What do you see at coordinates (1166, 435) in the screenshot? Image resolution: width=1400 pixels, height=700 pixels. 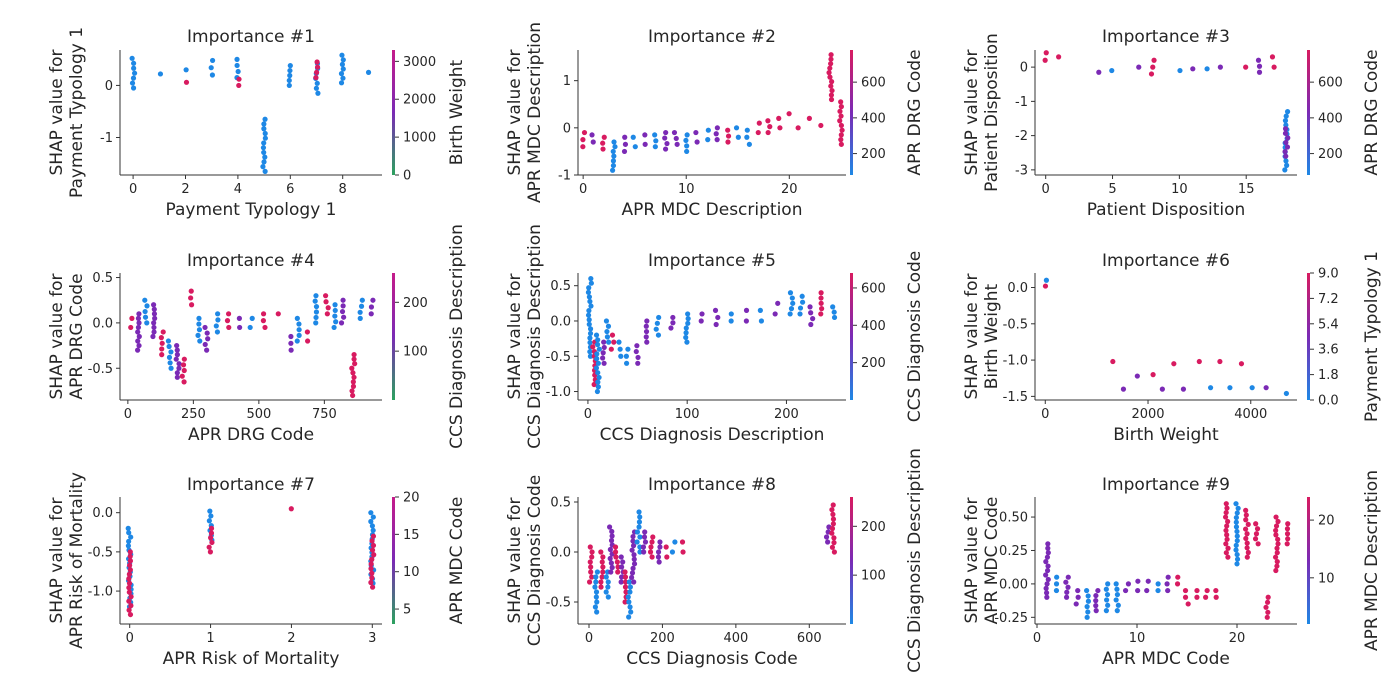 I see `x-axis-label: Birth Weight` at bounding box center [1166, 435].